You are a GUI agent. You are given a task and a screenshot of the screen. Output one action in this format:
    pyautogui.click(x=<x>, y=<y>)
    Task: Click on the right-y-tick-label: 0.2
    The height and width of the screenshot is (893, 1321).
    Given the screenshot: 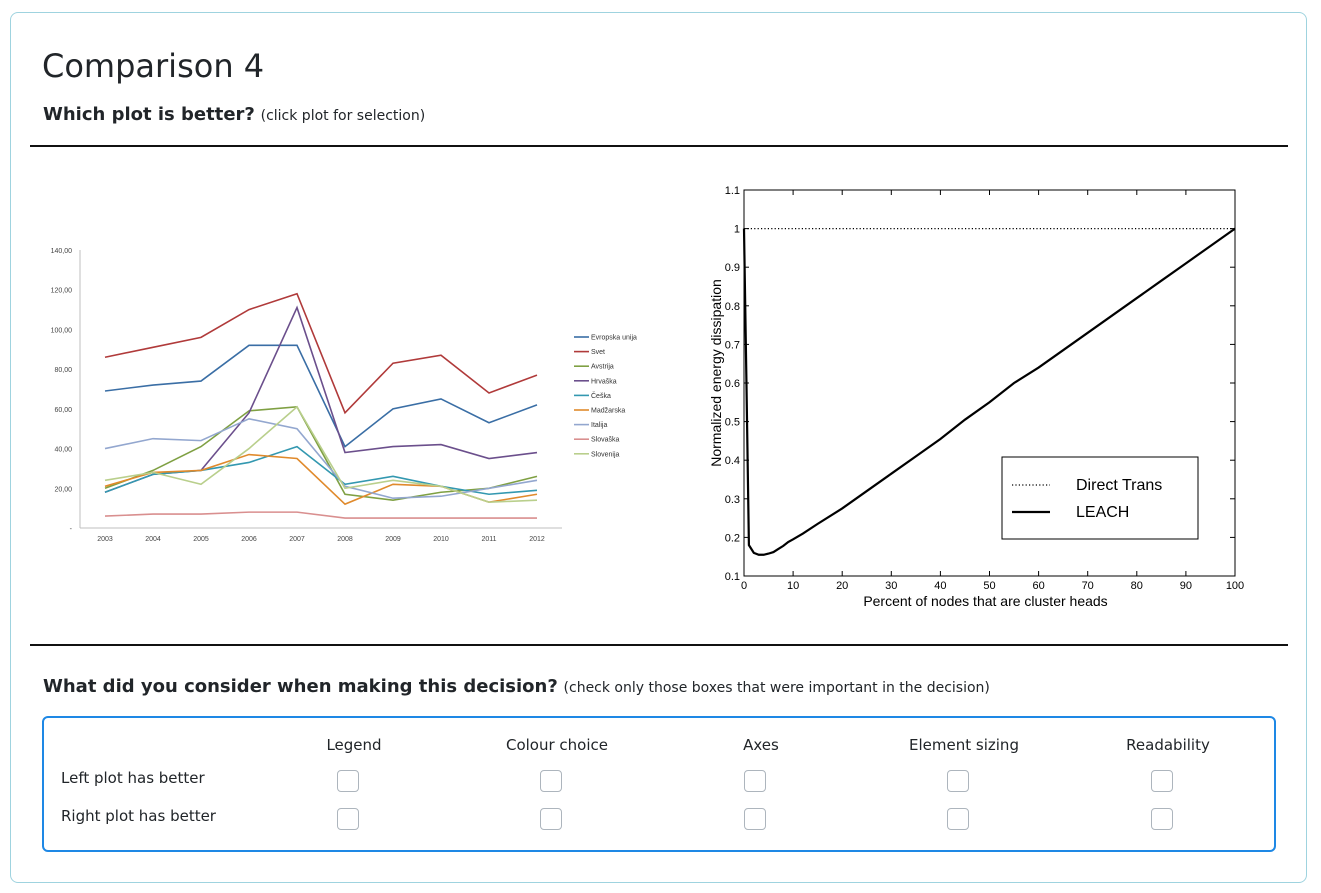 What is the action you would take?
    pyautogui.click(x=732, y=538)
    